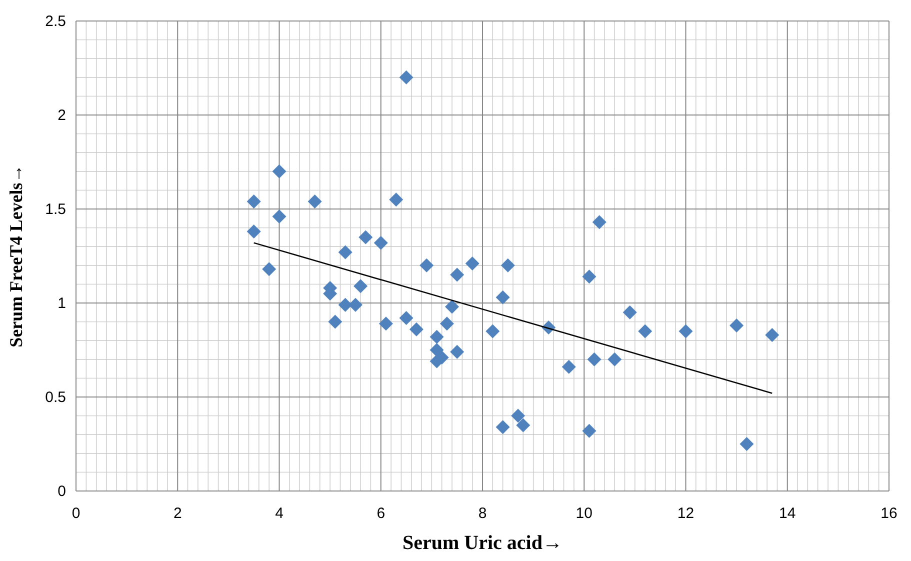 The height and width of the screenshot is (561, 911). Describe the element at coordinates (62, 491) in the screenshot. I see `y-tick-label: 0` at that location.